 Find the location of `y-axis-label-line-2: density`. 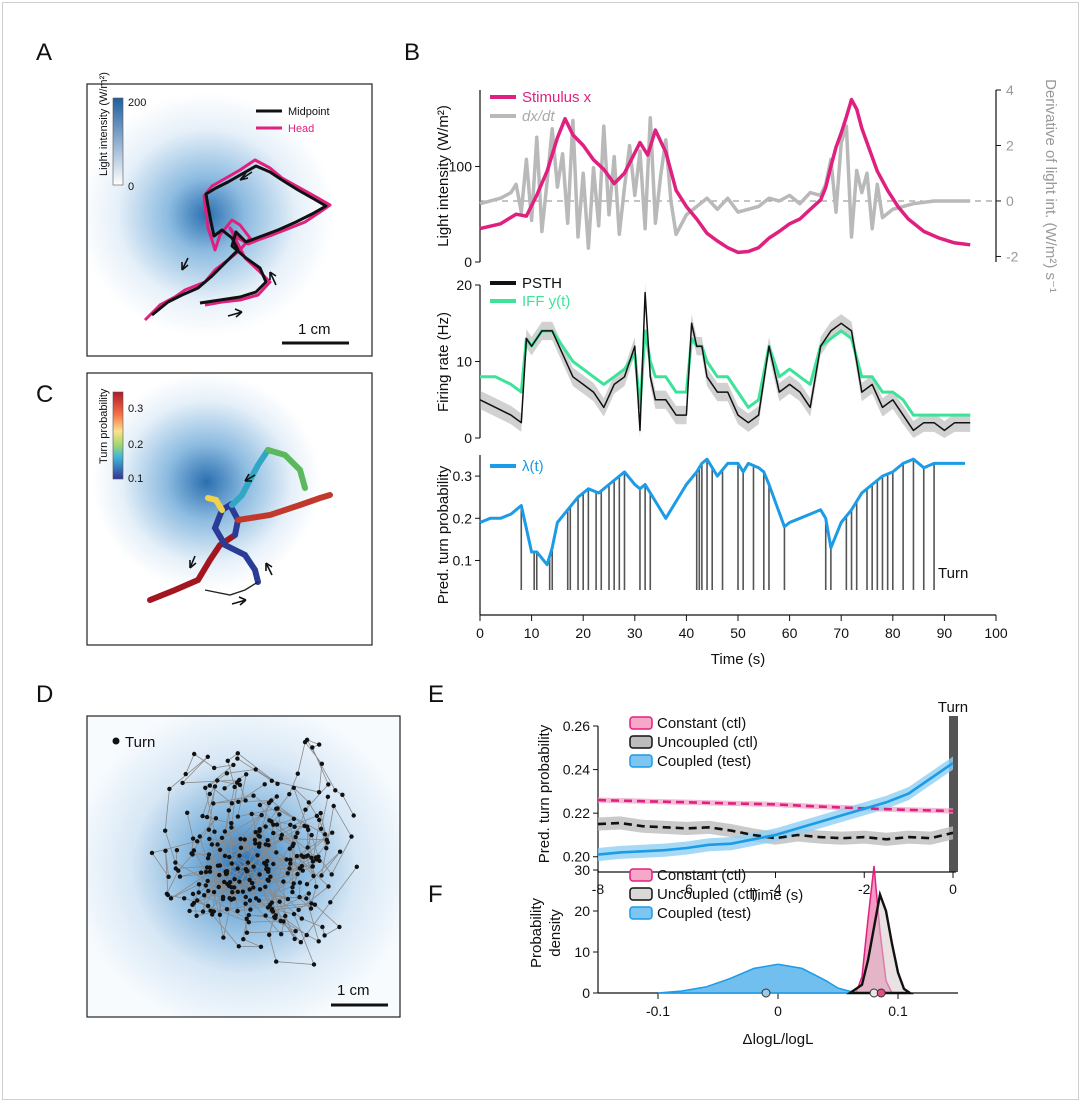

y-axis-label-line-2: density is located at coordinates (555, 933).